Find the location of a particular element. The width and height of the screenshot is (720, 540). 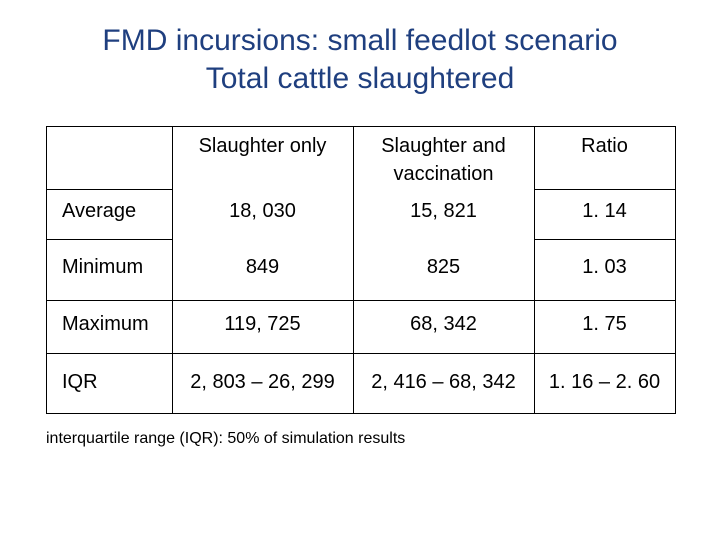

average-slaughter-only: 18, 030 is located at coordinates (262, 211).